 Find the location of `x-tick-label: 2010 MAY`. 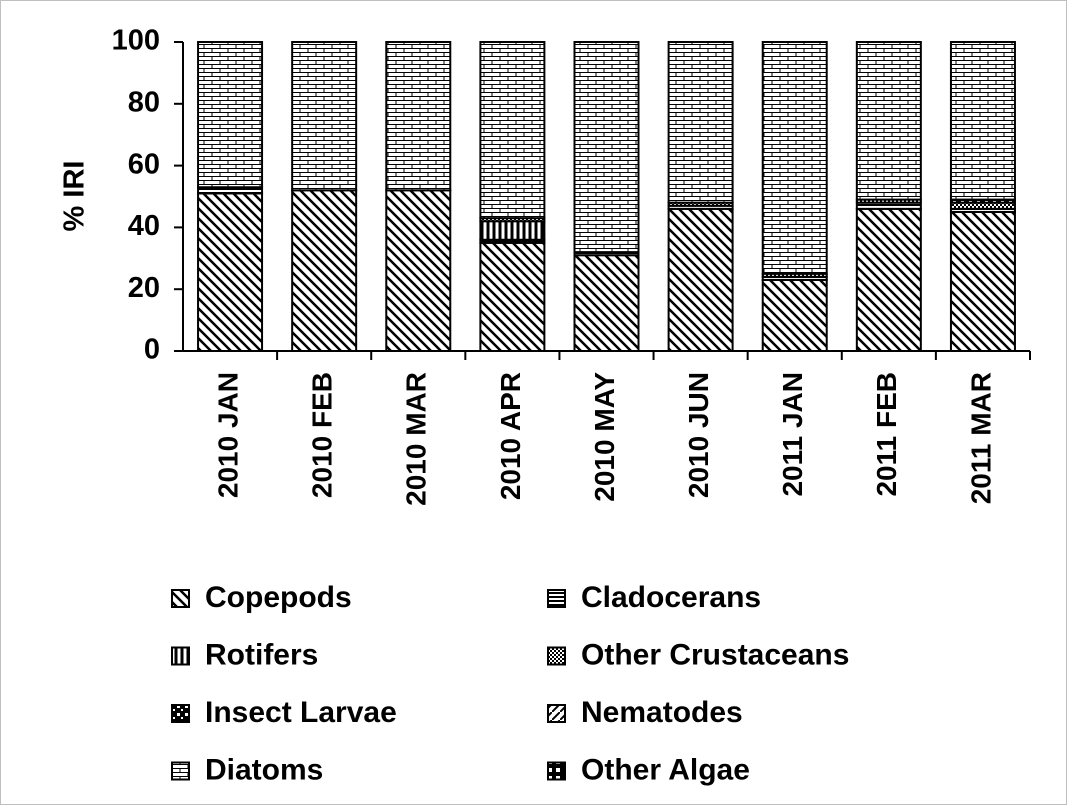

x-tick-label: 2010 MAY is located at coordinates (604, 437).